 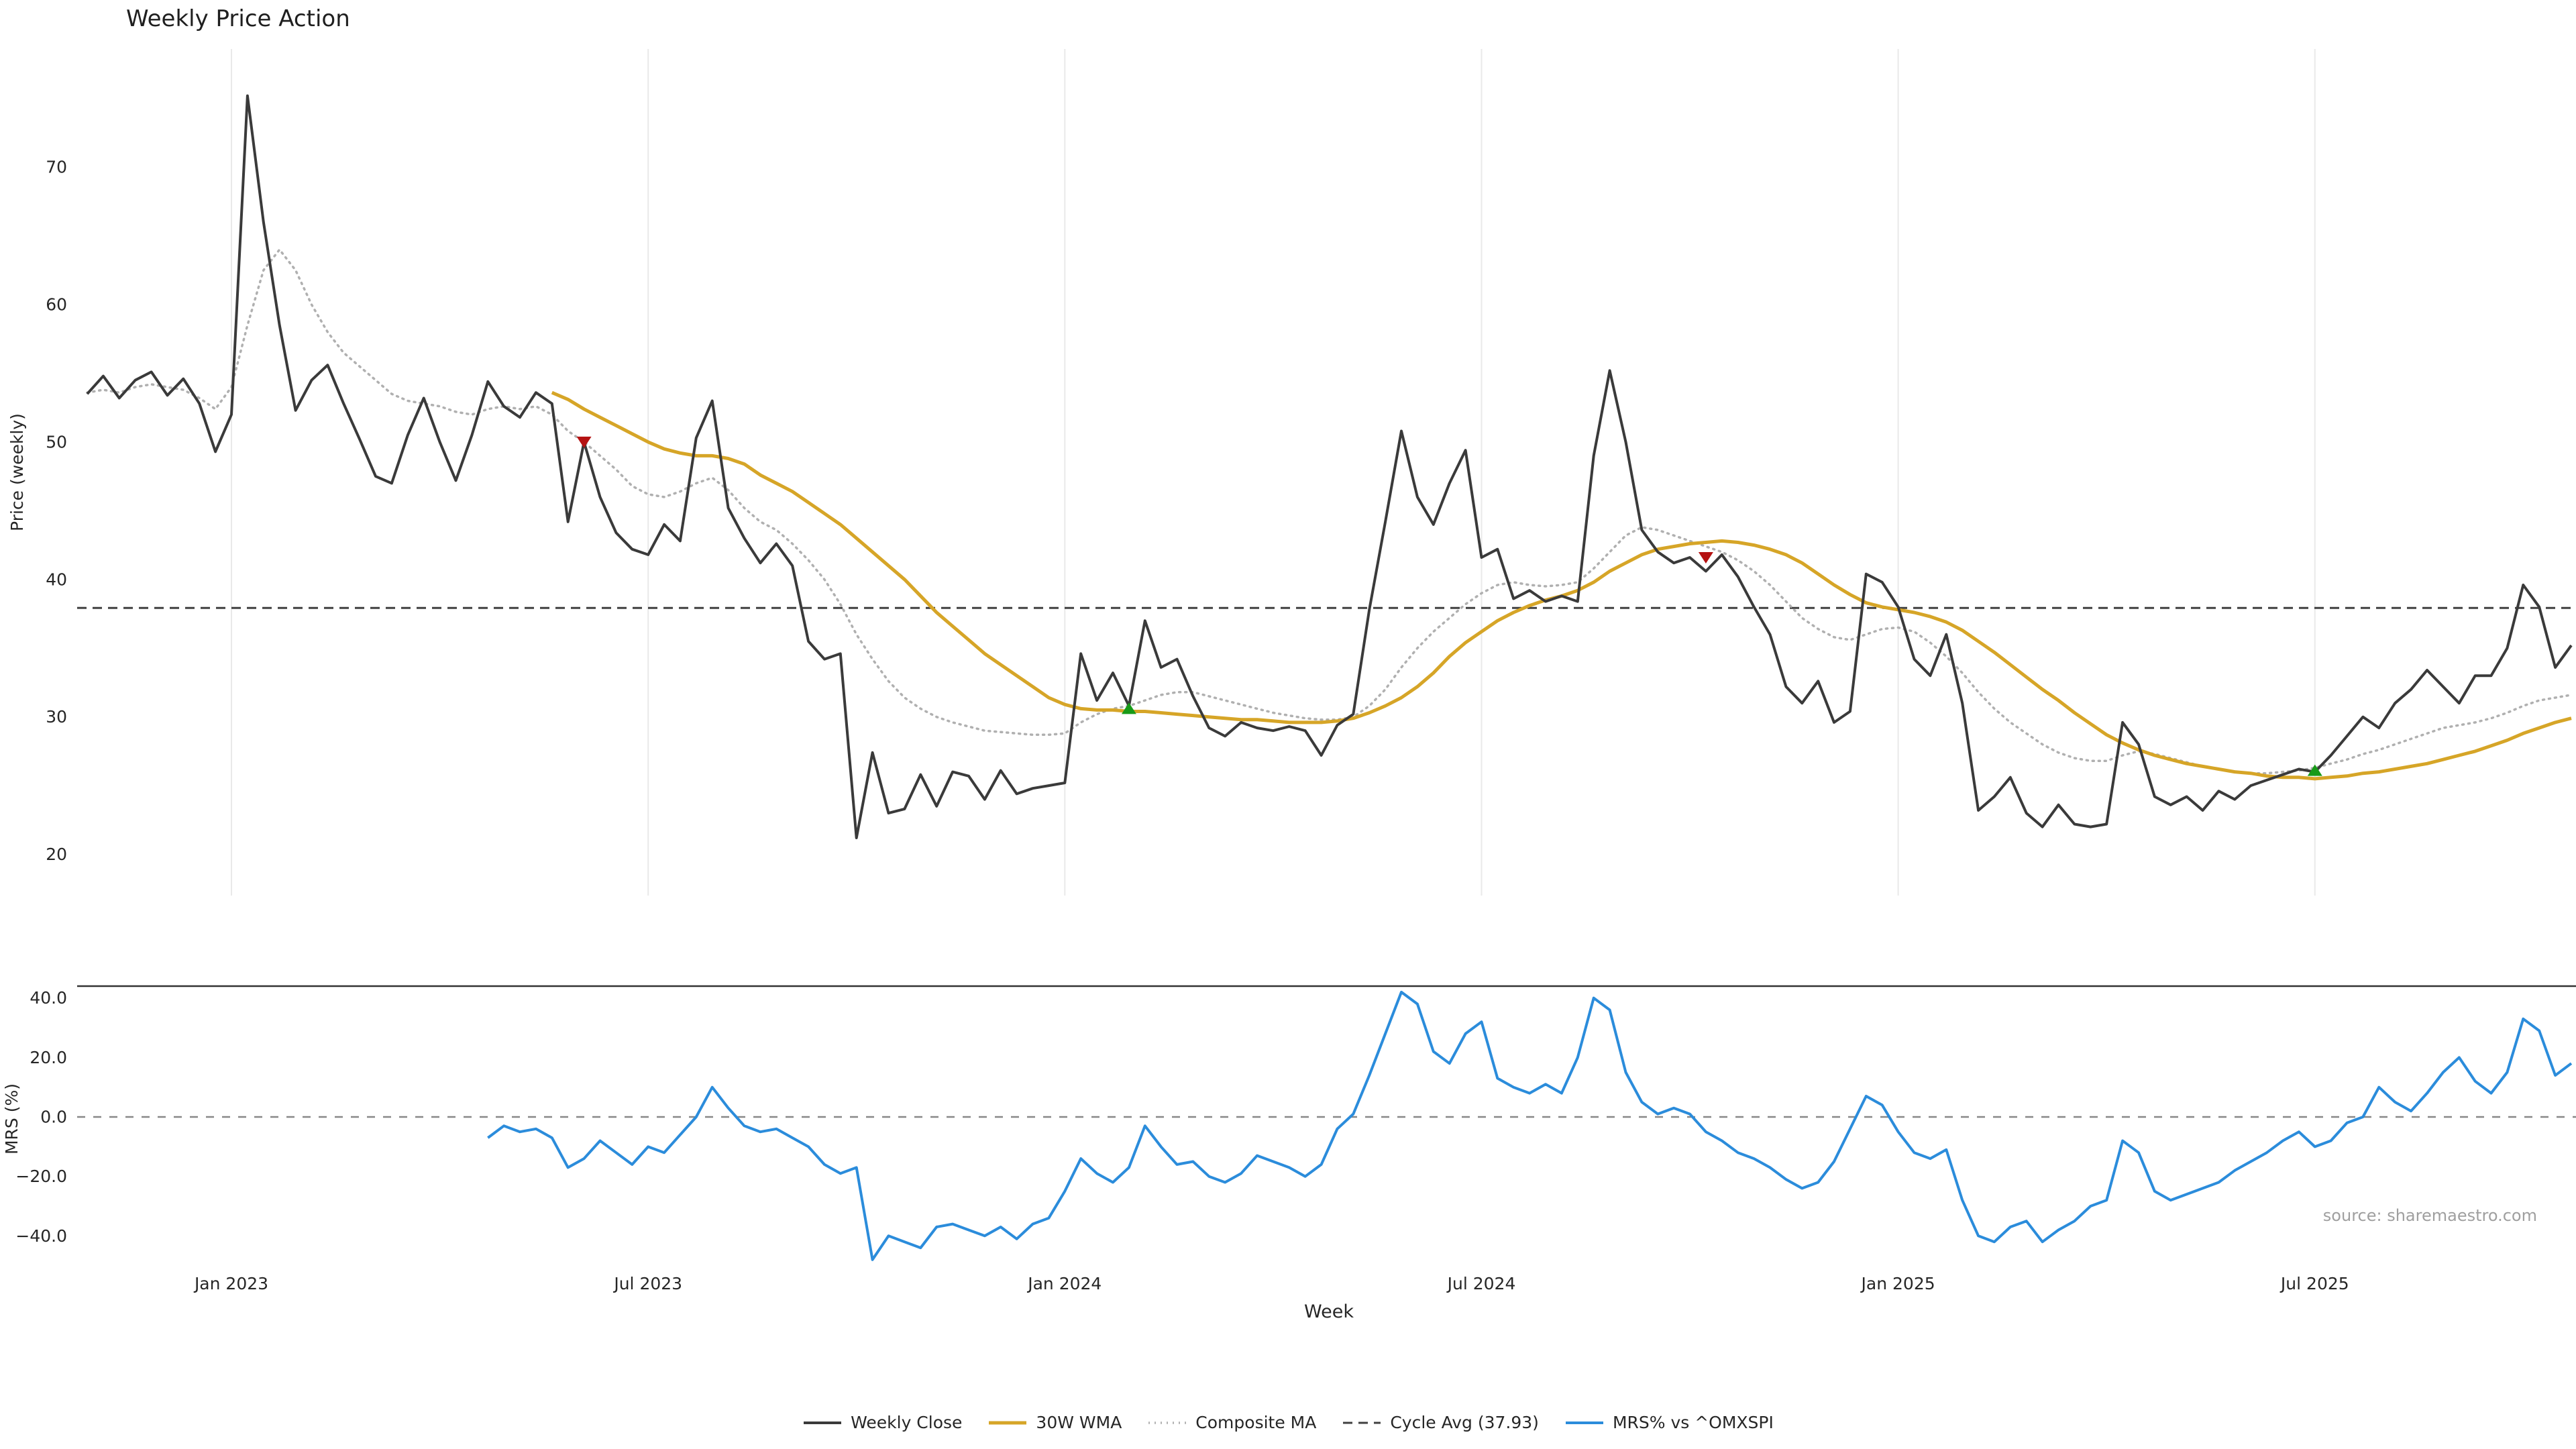 I want to click on x-tick-label: Jul 2024, so click(x=1481, y=1283).